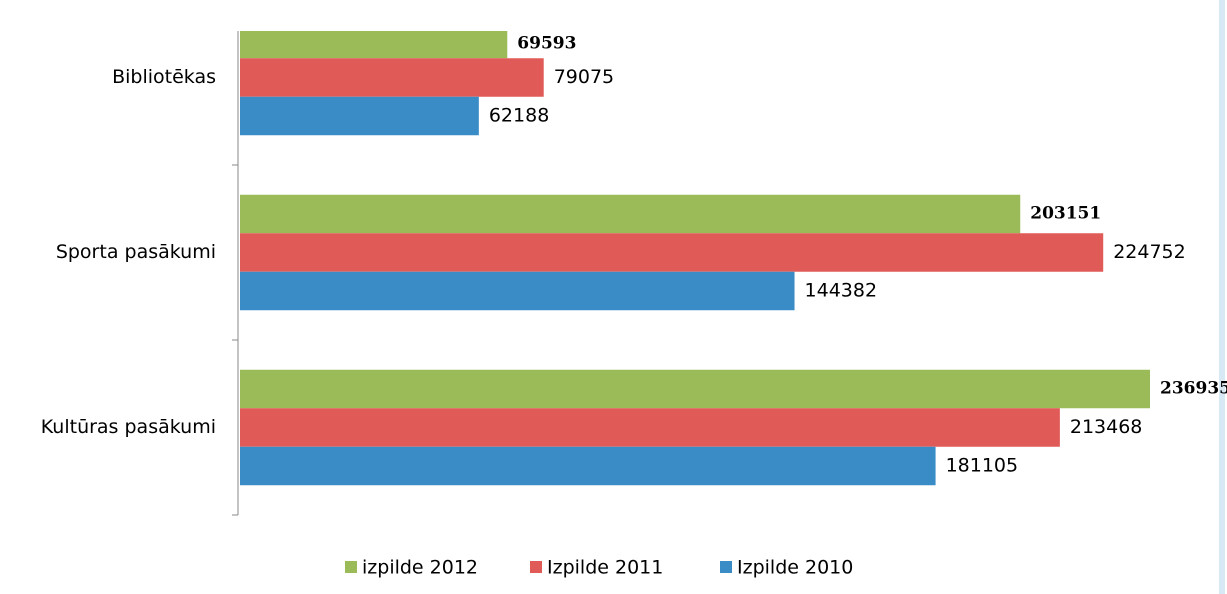 The width and height of the screenshot is (1227, 594). What do you see at coordinates (1193, 389) in the screenshot?
I see `value-label: 236935` at bounding box center [1193, 389].